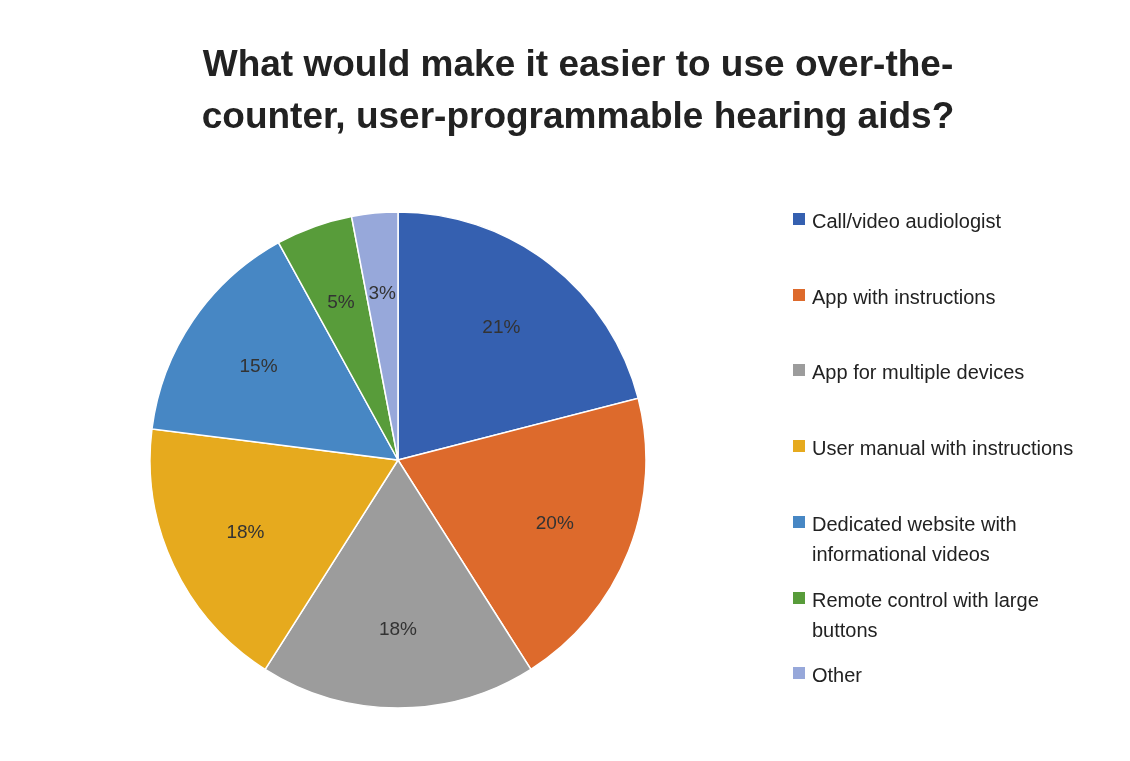 The width and height of the screenshot is (1130, 761). I want to click on chart-title: What would make it easier to use over-the-counter, user-programmable hearing aids?, so click(578, 90).